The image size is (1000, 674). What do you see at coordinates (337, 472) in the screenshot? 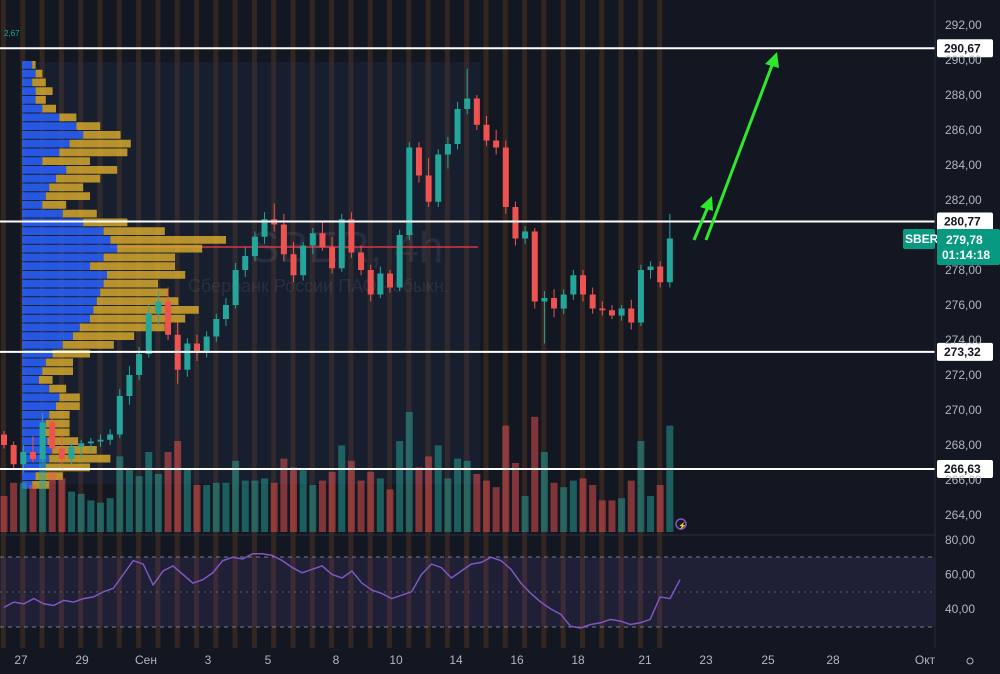
I see `volume-bars` at bounding box center [337, 472].